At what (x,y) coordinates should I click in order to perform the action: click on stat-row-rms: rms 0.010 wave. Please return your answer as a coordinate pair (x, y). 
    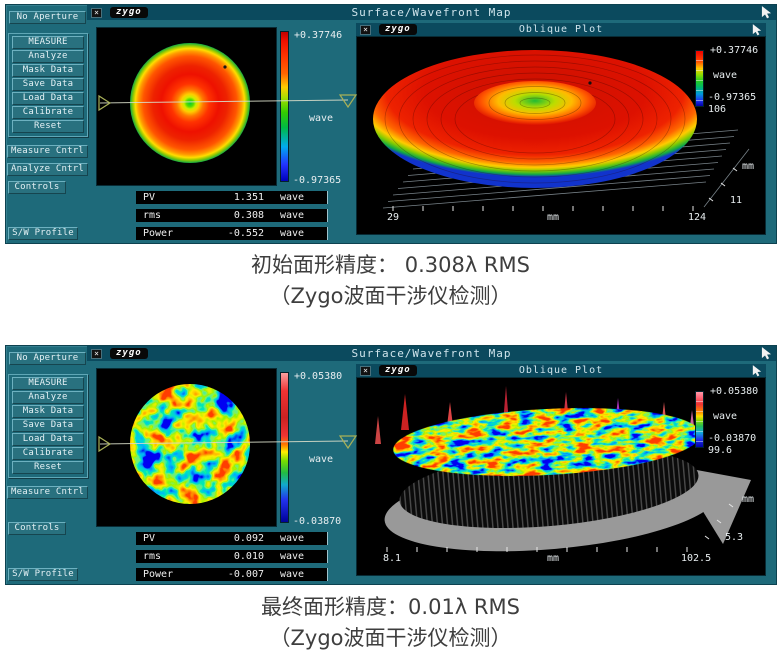
    Looking at the image, I should click on (232, 556).